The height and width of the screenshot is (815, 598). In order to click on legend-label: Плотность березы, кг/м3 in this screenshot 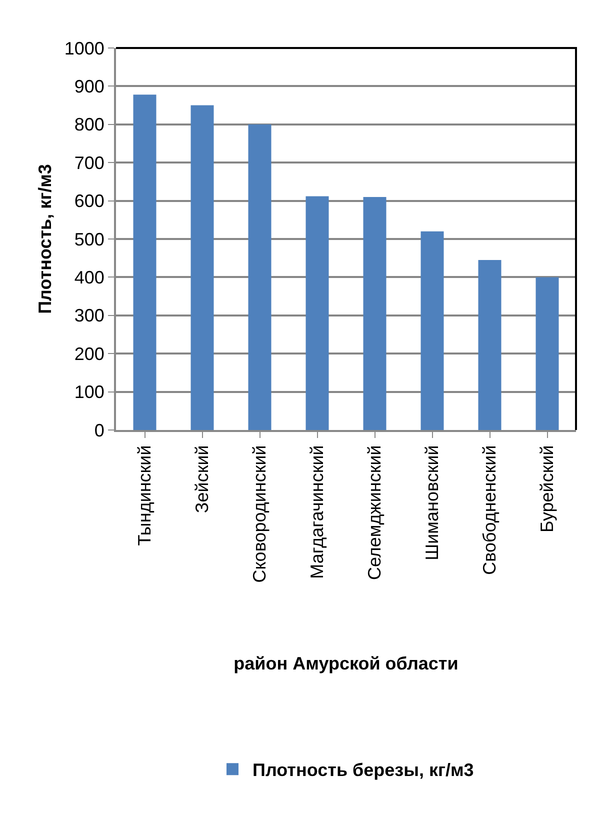, I will do `click(363, 770)`.